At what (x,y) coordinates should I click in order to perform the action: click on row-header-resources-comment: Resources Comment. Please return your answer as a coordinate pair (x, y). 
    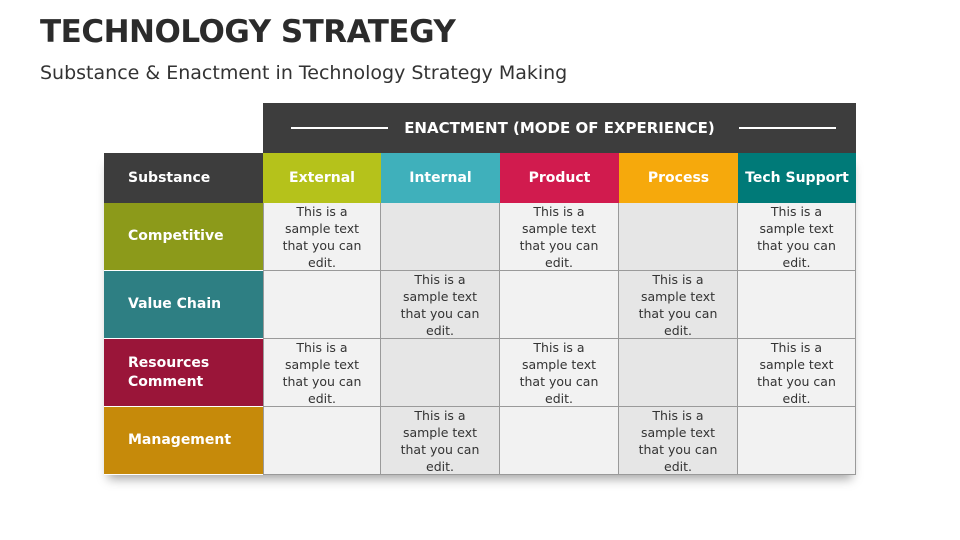
    Looking at the image, I should click on (183, 373).